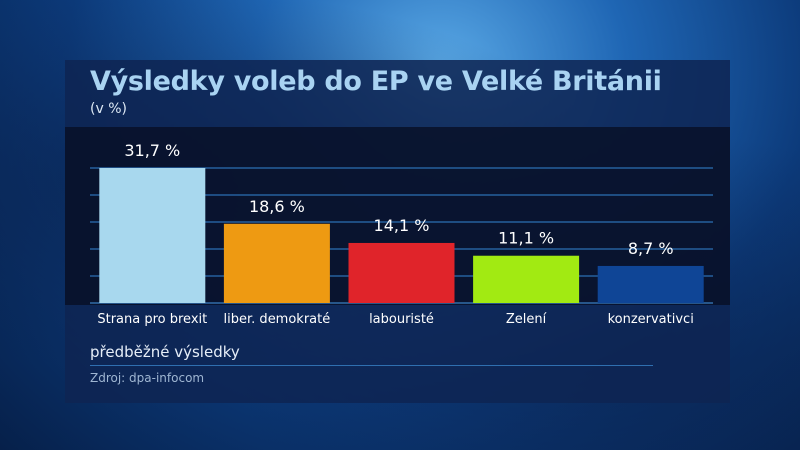  I want to click on source-label: Zdroj: dpa-infocom, so click(147, 378).